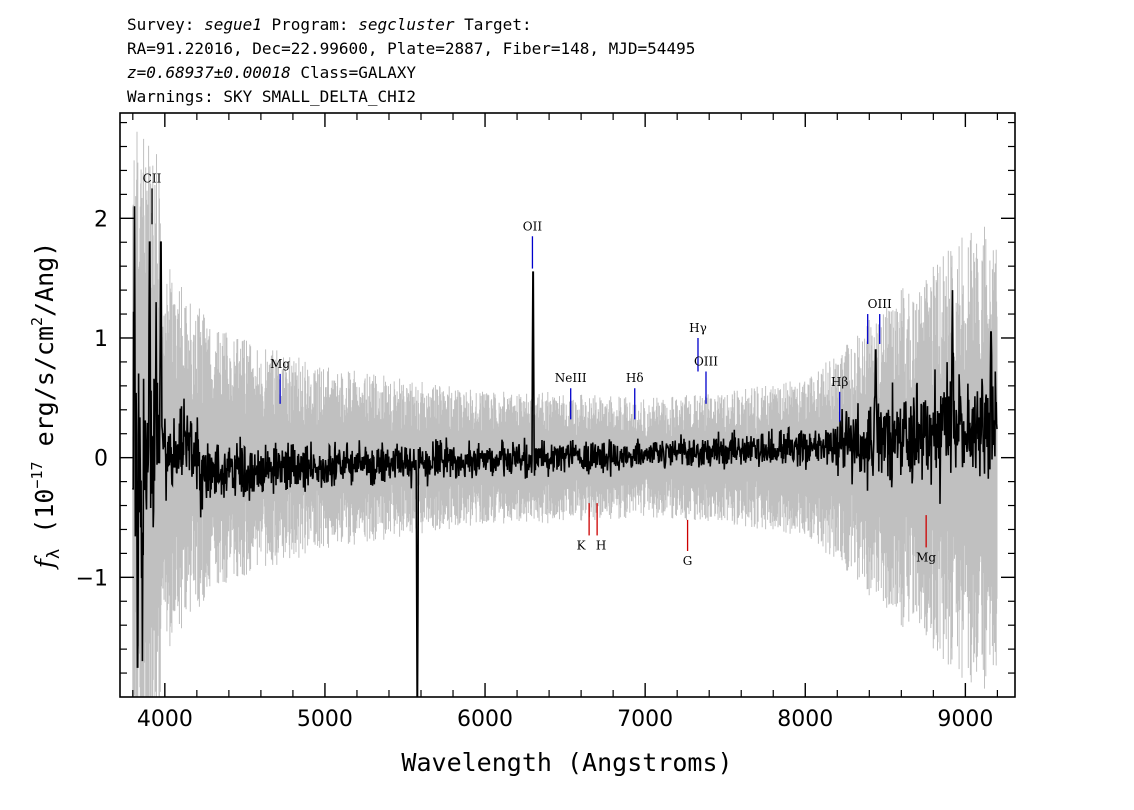 The image size is (1134, 810). I want to click on x-axis-label: Wavelength (Angstroms), so click(566, 762).